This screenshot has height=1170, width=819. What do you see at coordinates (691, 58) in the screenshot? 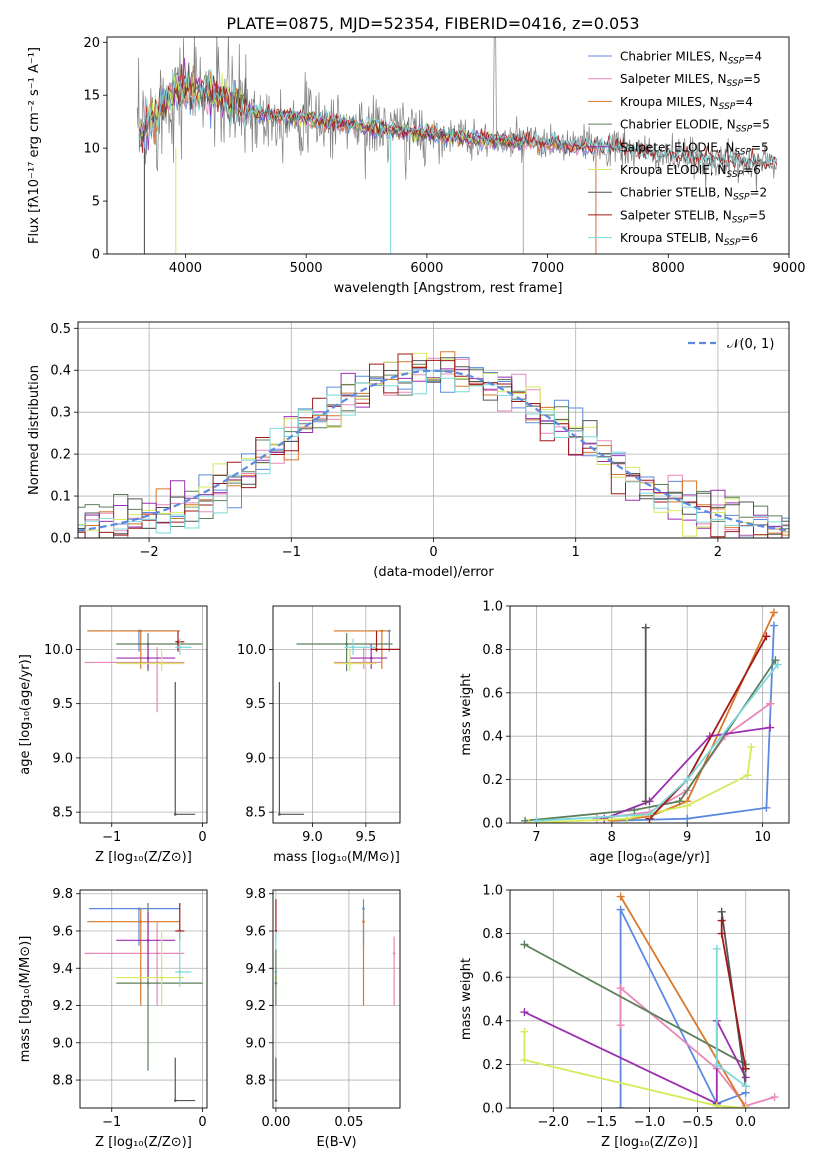
I see `legend-entry-chabrier_miles: Chabrier MILES, NSSP=4` at bounding box center [691, 58].